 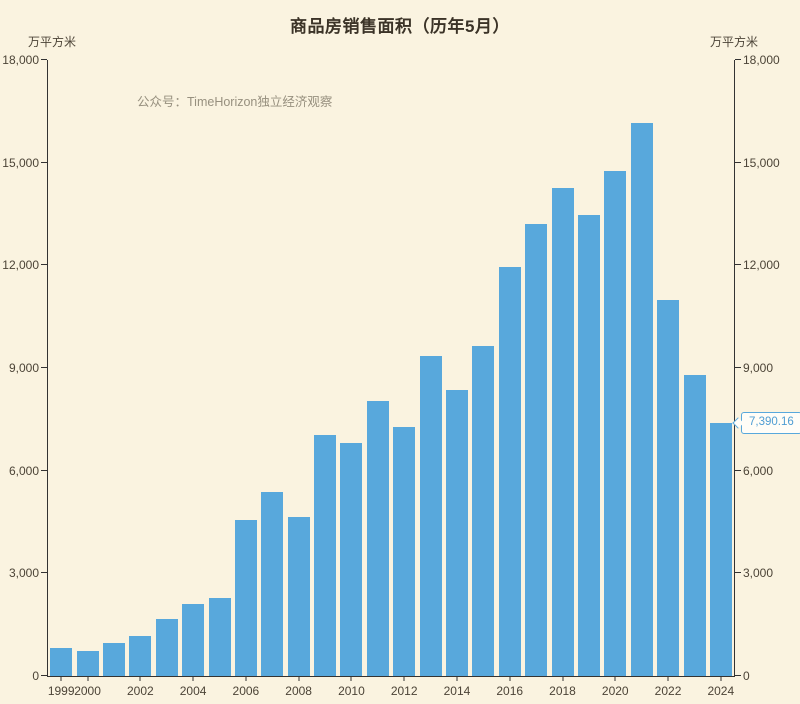 What do you see at coordinates (88, 678) in the screenshot?
I see `x-axis-tick-2000` at bounding box center [88, 678].